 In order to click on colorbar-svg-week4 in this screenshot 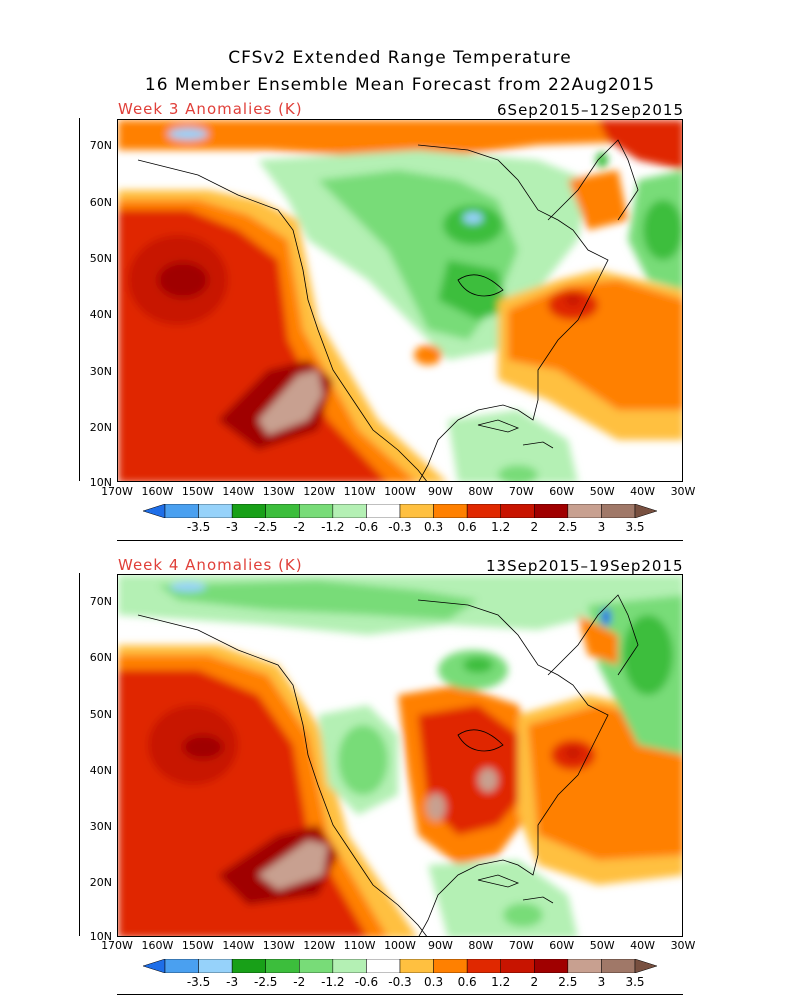, I will do `click(400, 966)`.